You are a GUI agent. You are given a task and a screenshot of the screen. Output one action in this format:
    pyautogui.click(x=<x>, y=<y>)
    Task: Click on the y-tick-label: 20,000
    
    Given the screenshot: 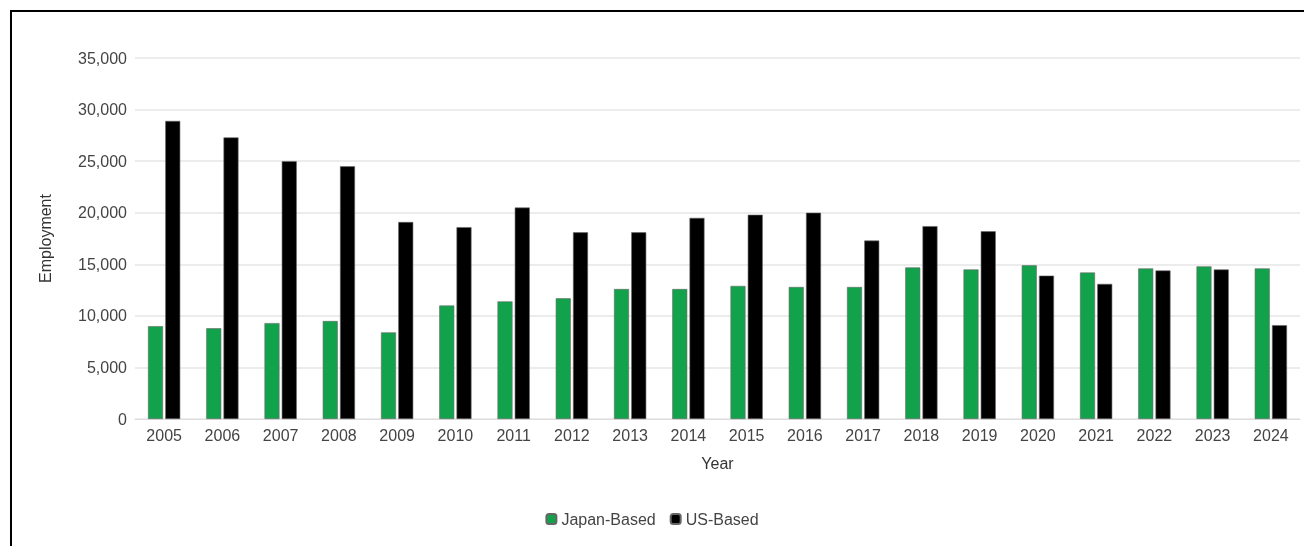 What is the action you would take?
    pyautogui.click(x=103, y=213)
    